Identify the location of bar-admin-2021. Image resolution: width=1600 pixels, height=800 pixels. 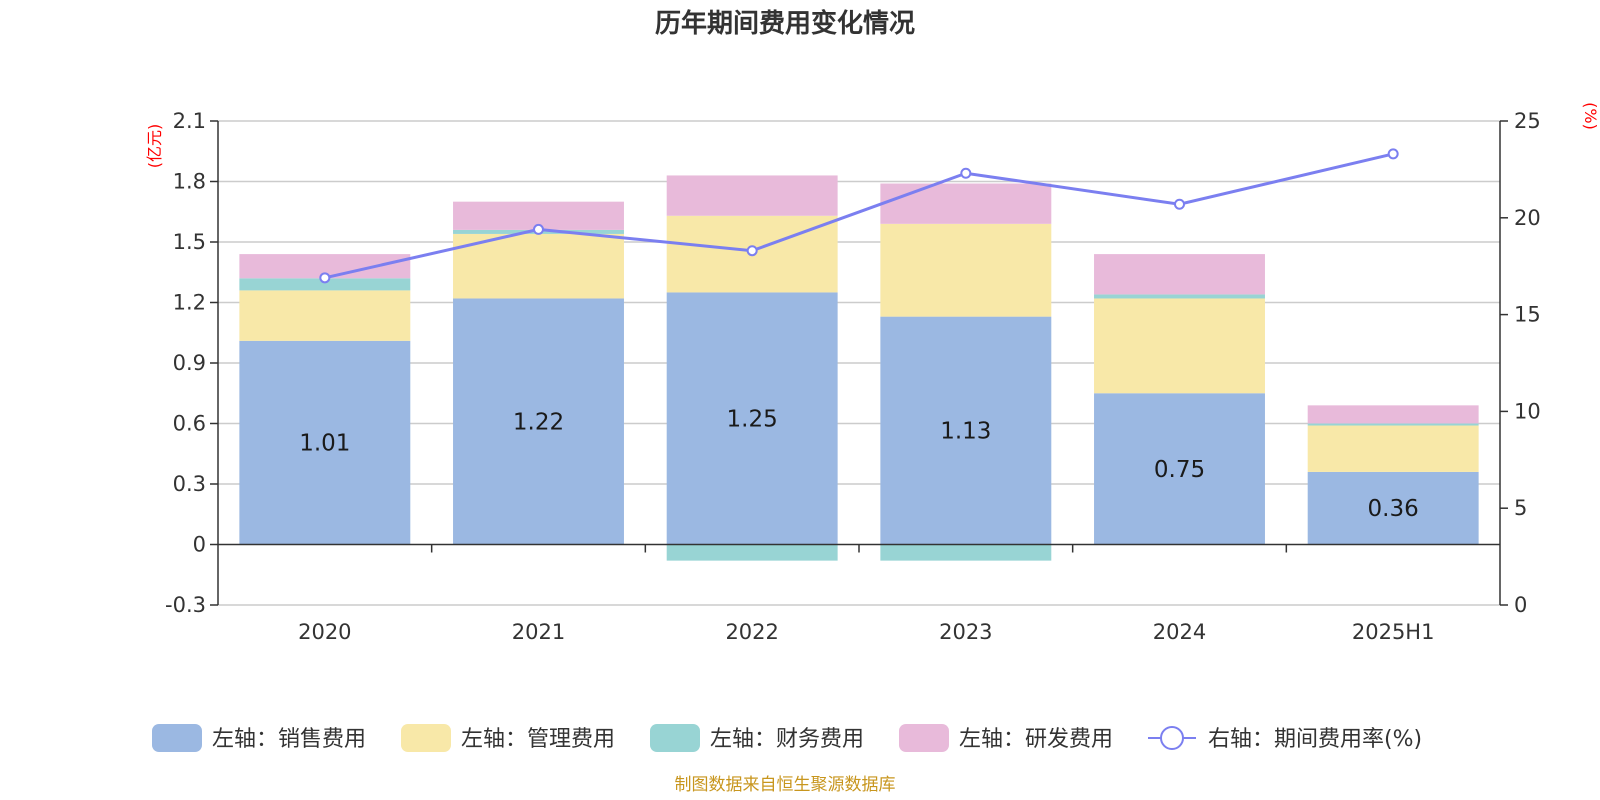
(538, 266).